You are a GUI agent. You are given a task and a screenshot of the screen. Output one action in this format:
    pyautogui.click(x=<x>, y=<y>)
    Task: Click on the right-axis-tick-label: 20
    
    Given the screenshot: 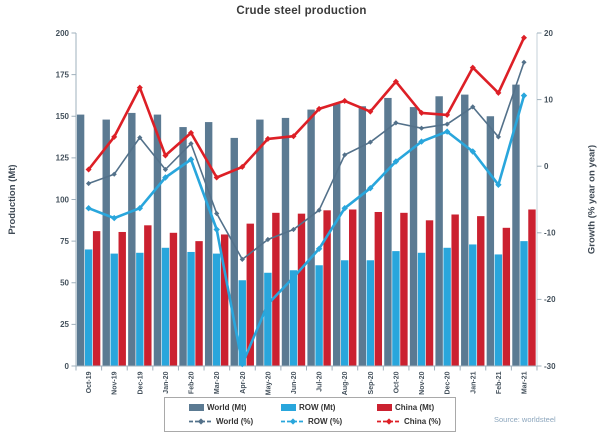 What is the action you would take?
    pyautogui.click(x=548, y=33)
    